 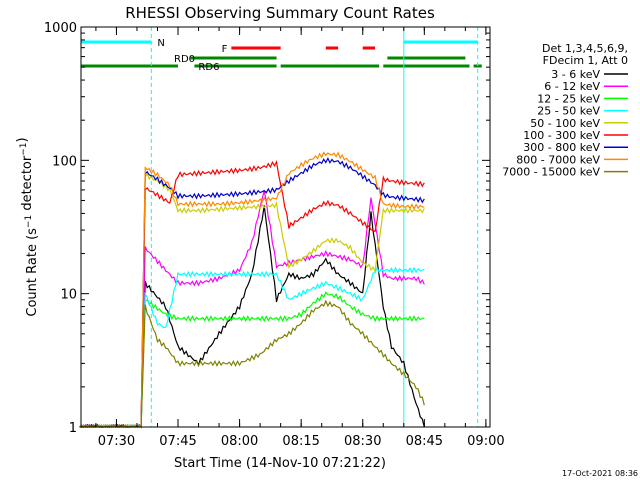 What do you see at coordinates (60, 28) in the screenshot?
I see `y-tick-label: 1000` at bounding box center [60, 28].